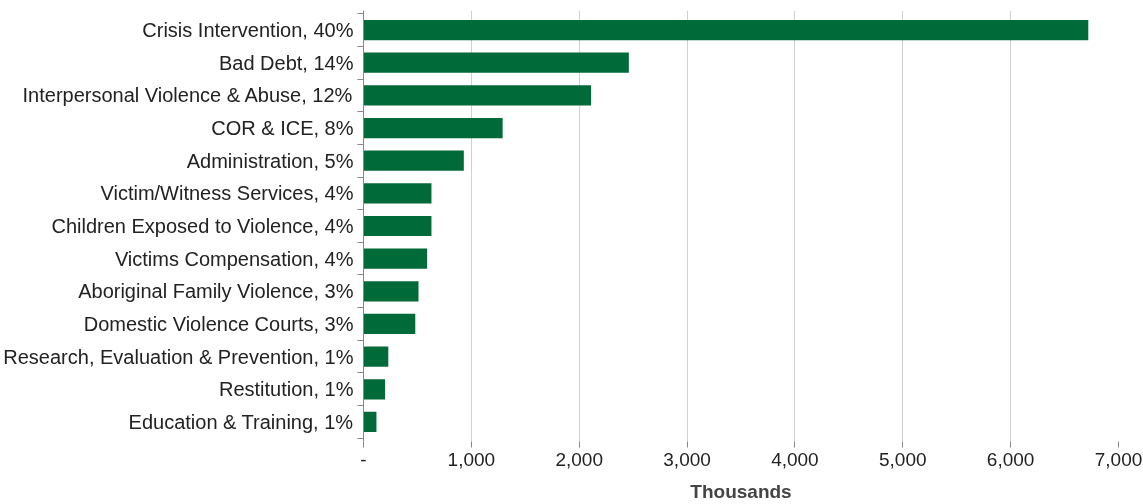 The image size is (1143, 504). What do you see at coordinates (687, 459) in the screenshot?
I see `x-tick-label: 3,000` at bounding box center [687, 459].